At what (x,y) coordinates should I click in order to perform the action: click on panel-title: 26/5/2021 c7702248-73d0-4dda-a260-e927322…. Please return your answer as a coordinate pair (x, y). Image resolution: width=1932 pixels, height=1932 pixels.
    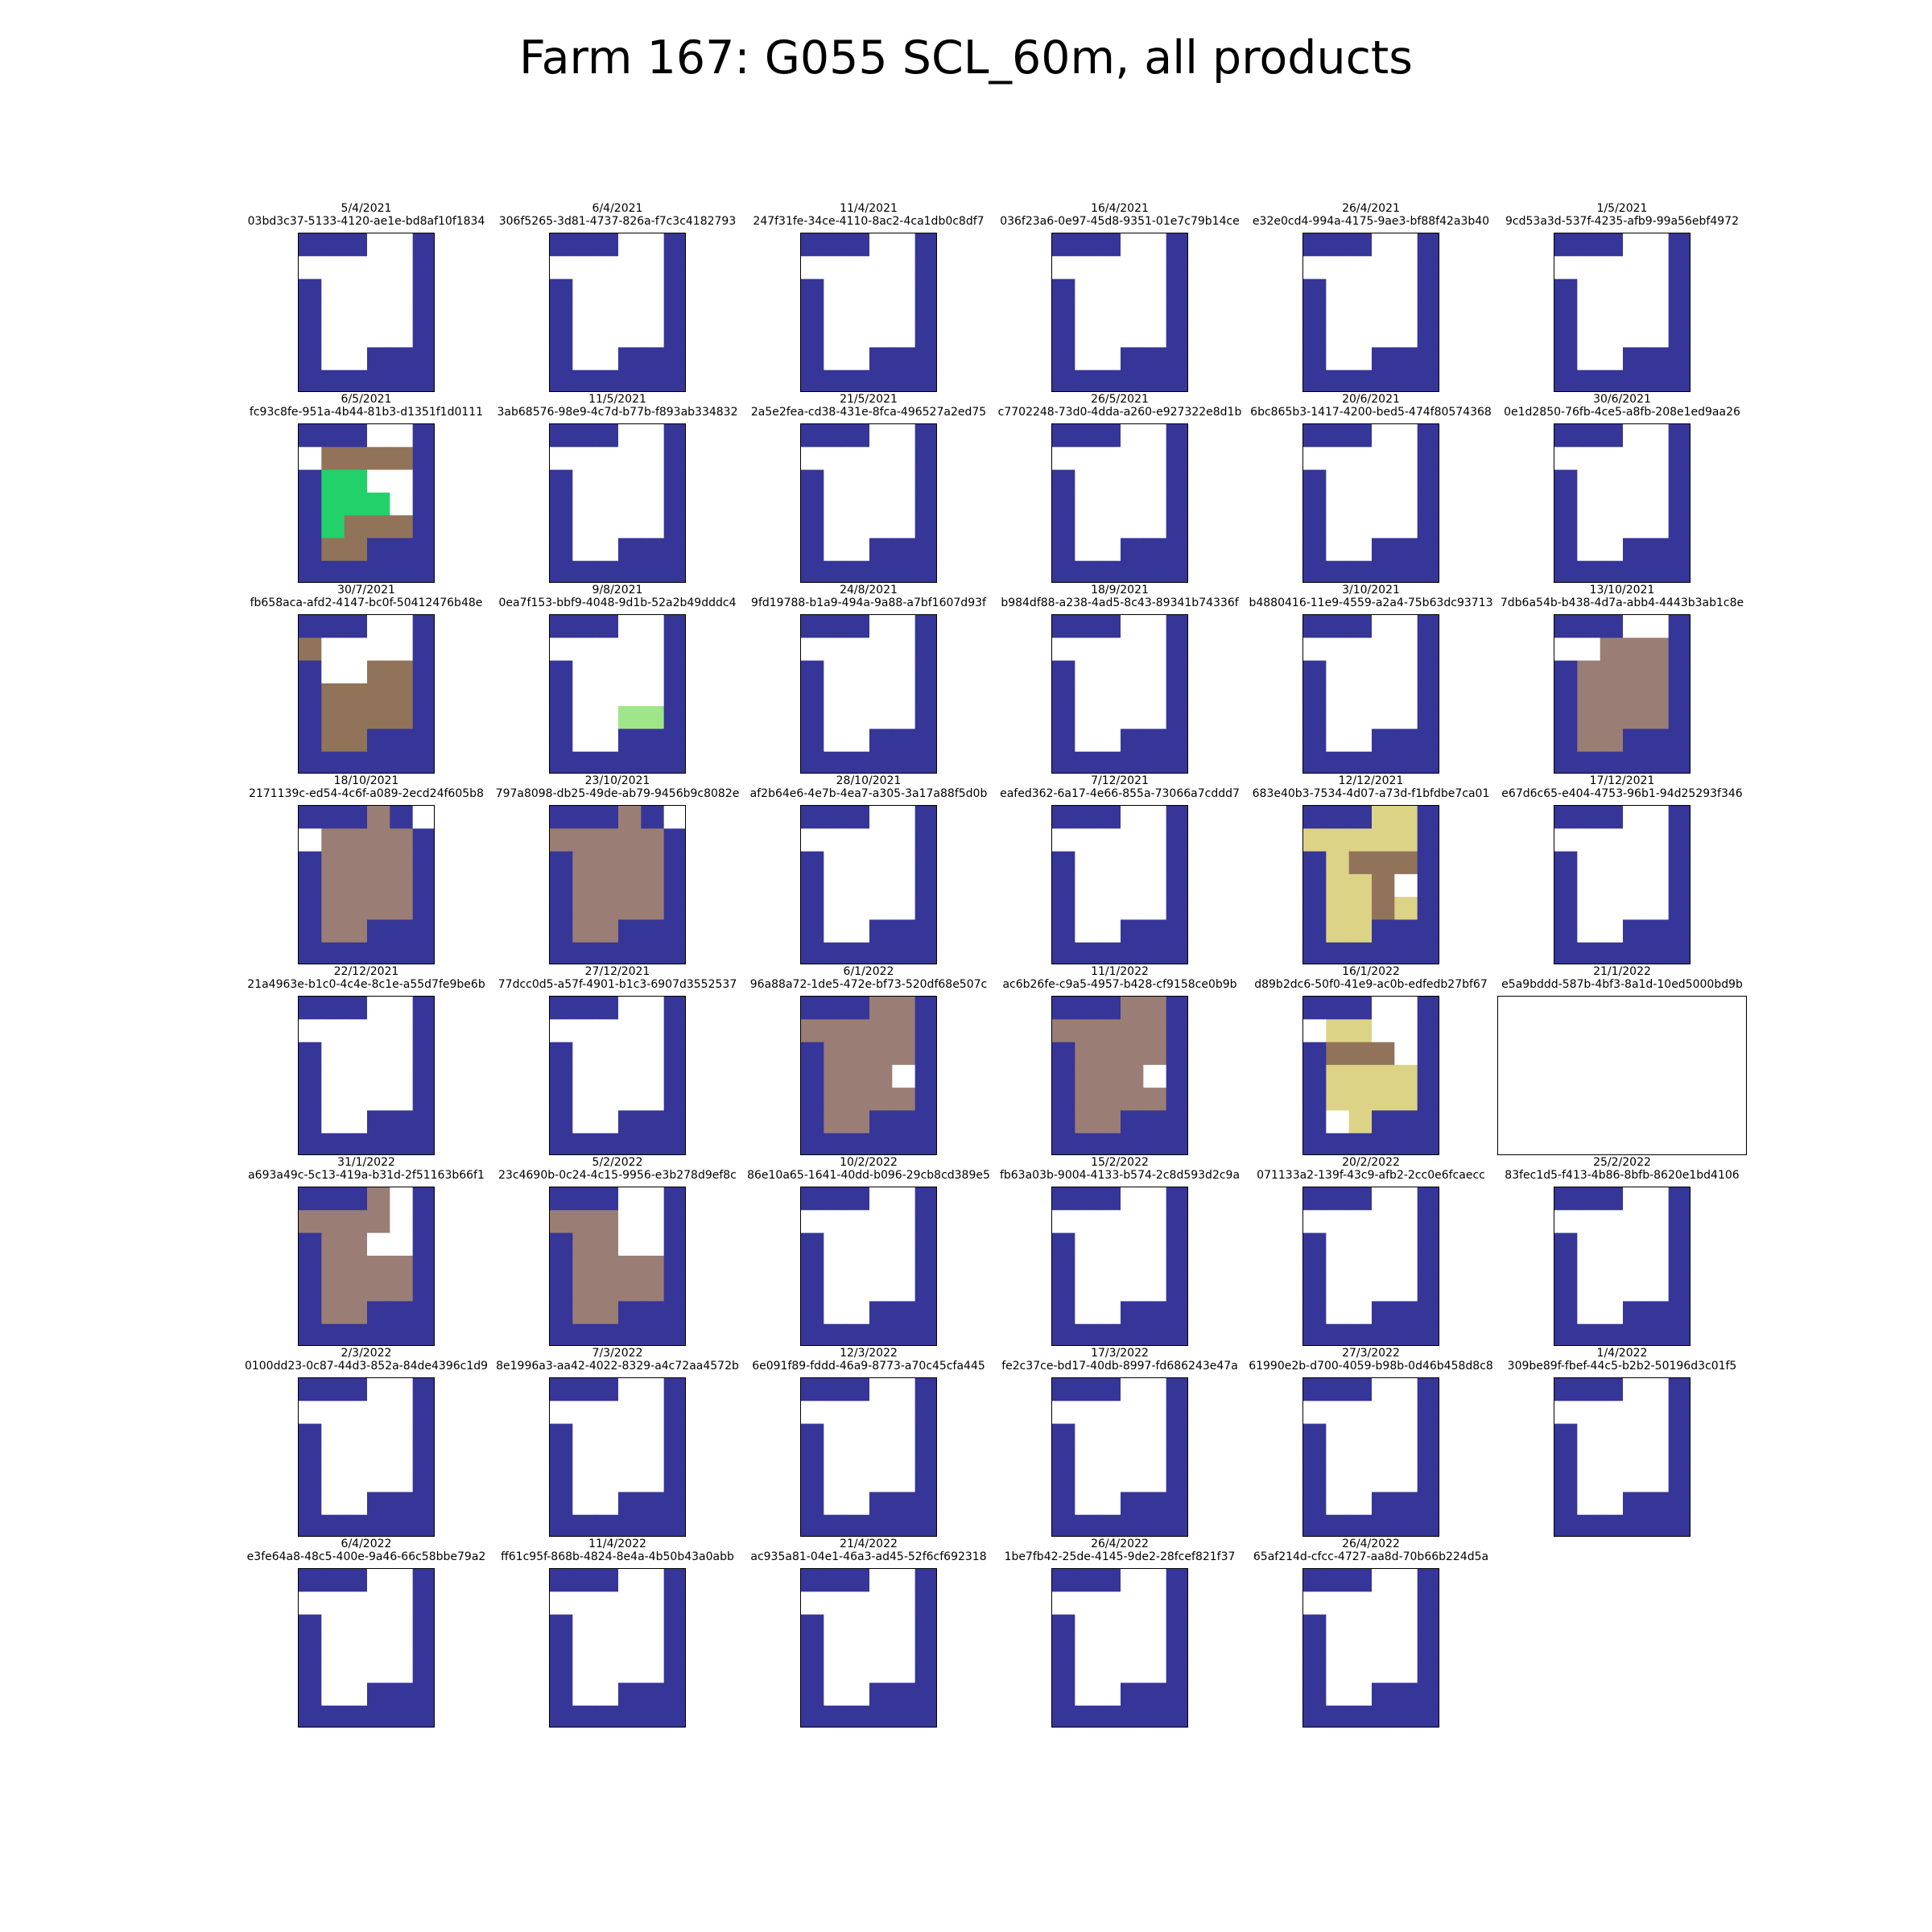
    Looking at the image, I should click on (1119, 406).